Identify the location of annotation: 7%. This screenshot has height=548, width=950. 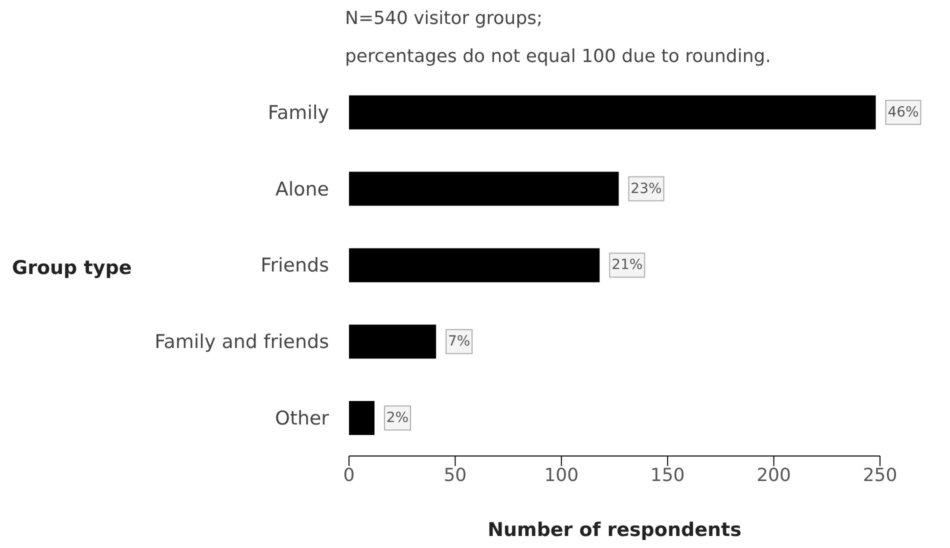
(459, 342).